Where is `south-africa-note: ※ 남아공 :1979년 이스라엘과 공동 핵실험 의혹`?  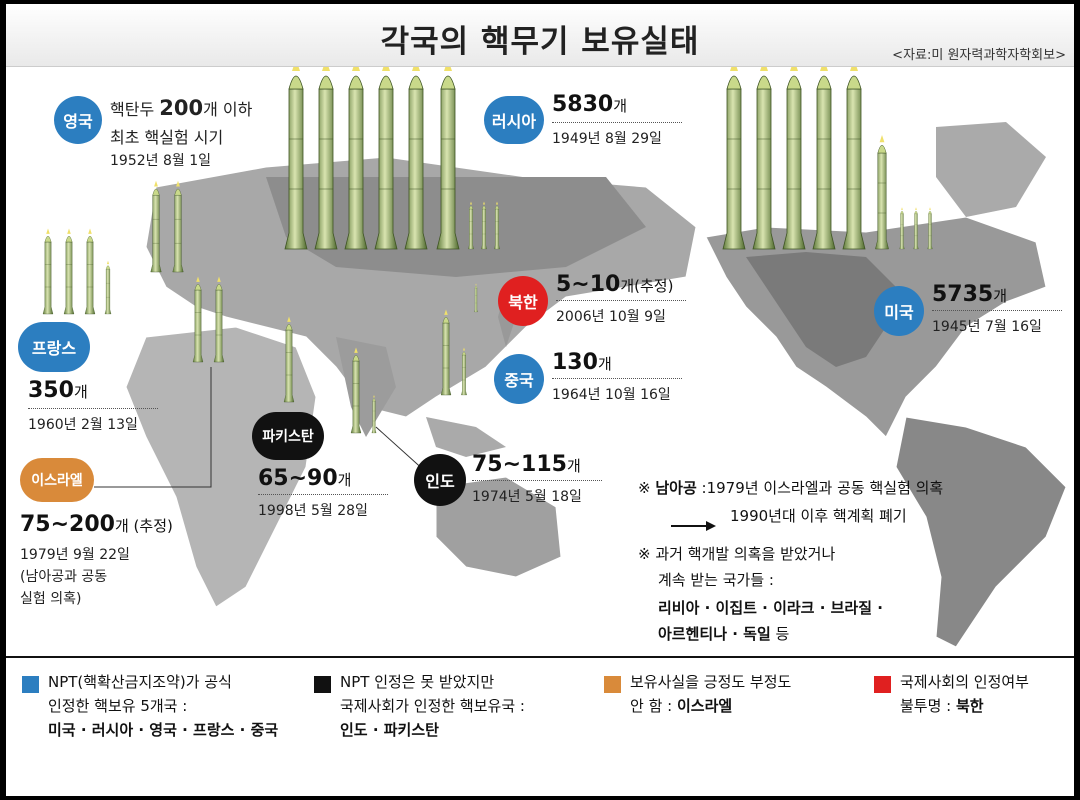
south-africa-note: ※ 남아공 :1979년 이스라엘과 공동 핵실험 의혹 is located at coordinates (790, 488).